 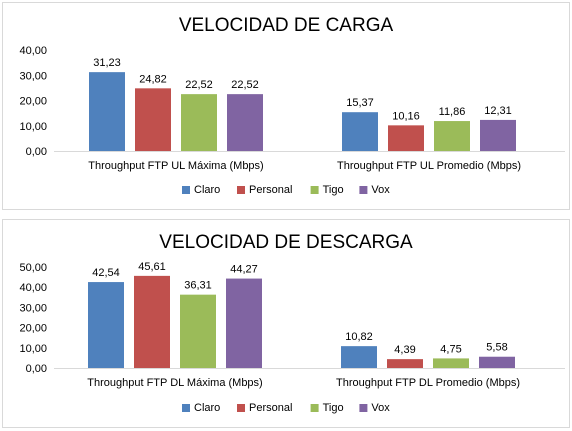 What do you see at coordinates (175, 166) in the screenshot?
I see `category-label: Throughput FTP UL Máxima (Mbps)` at bounding box center [175, 166].